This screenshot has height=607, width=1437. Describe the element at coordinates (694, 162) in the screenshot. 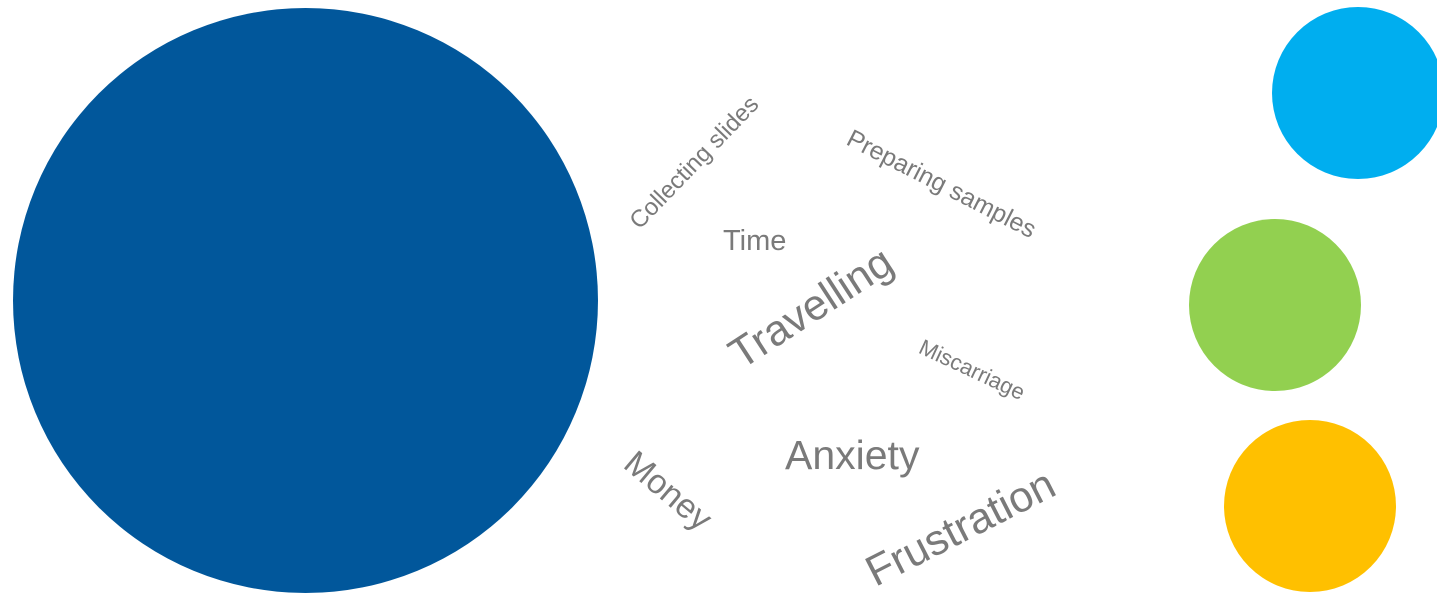

I see `word-collecting-slides: Collecting slides` at that location.